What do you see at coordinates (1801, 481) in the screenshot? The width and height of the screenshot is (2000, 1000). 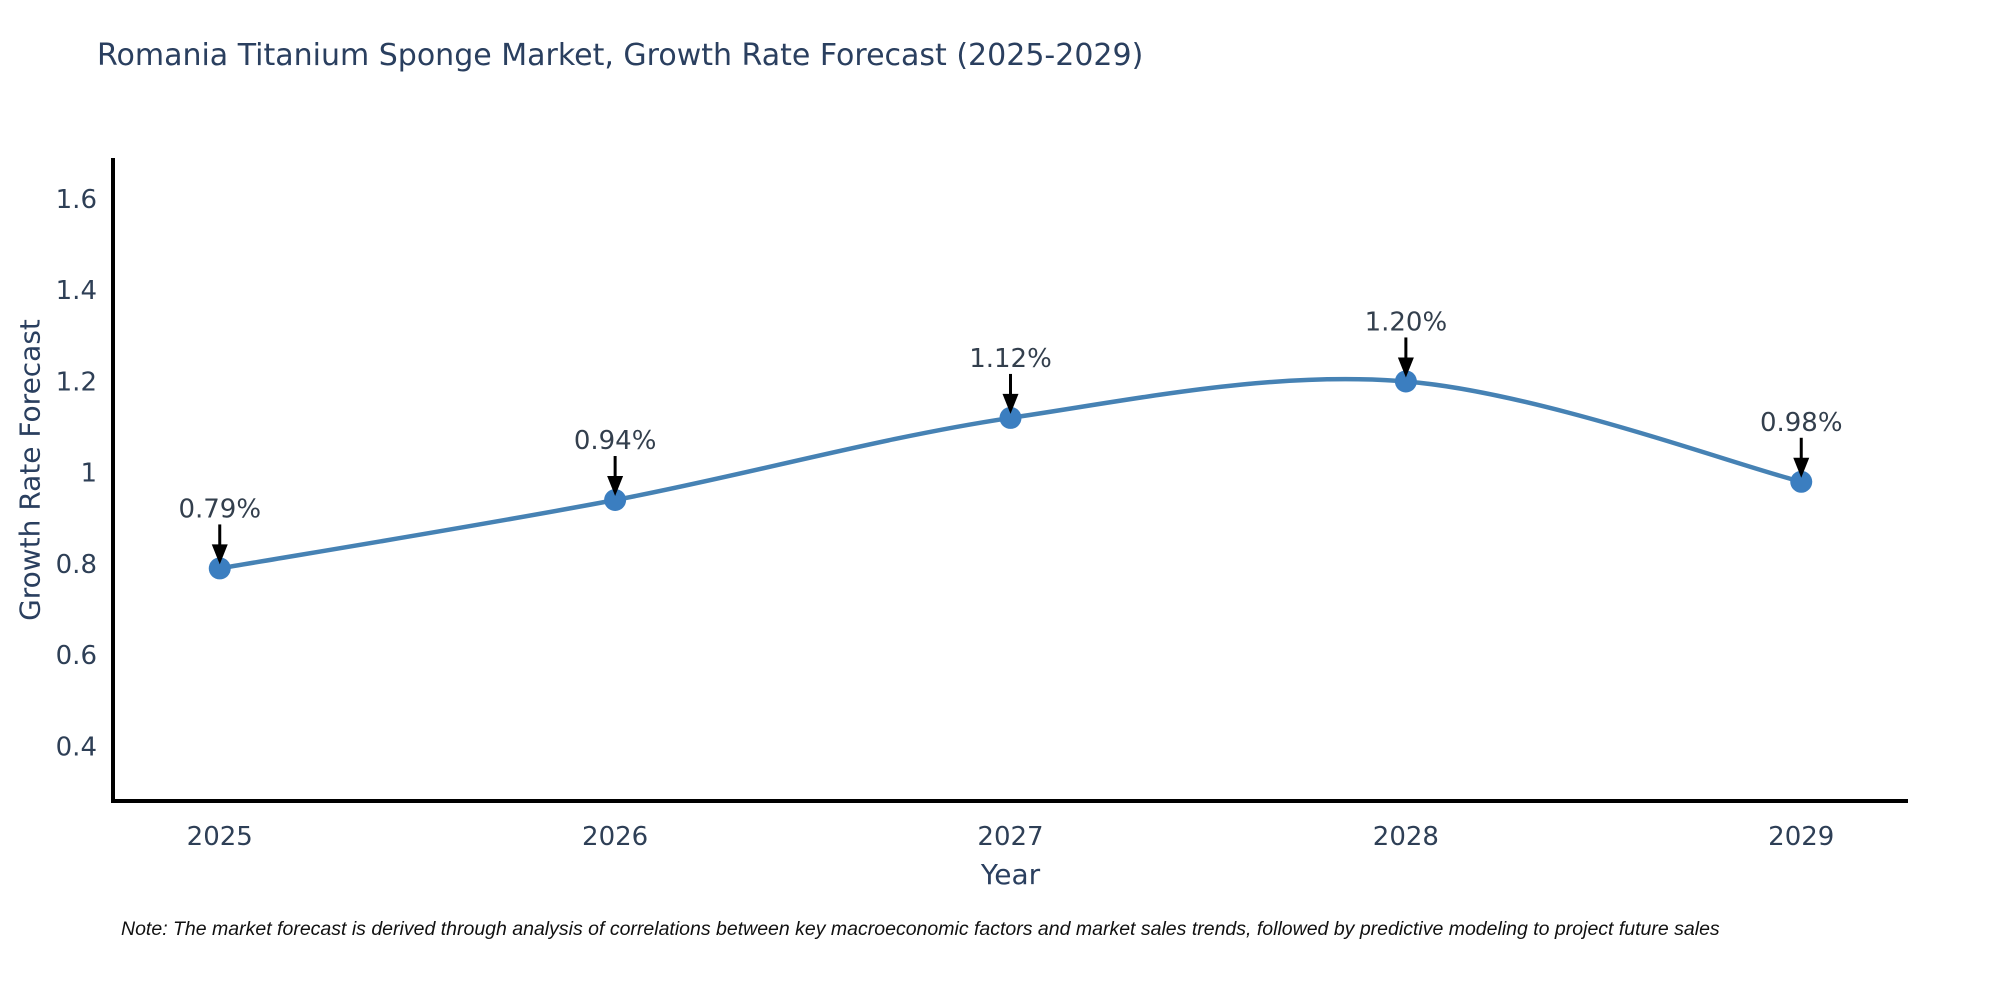 I see `data-point-marker-2029` at bounding box center [1801, 481].